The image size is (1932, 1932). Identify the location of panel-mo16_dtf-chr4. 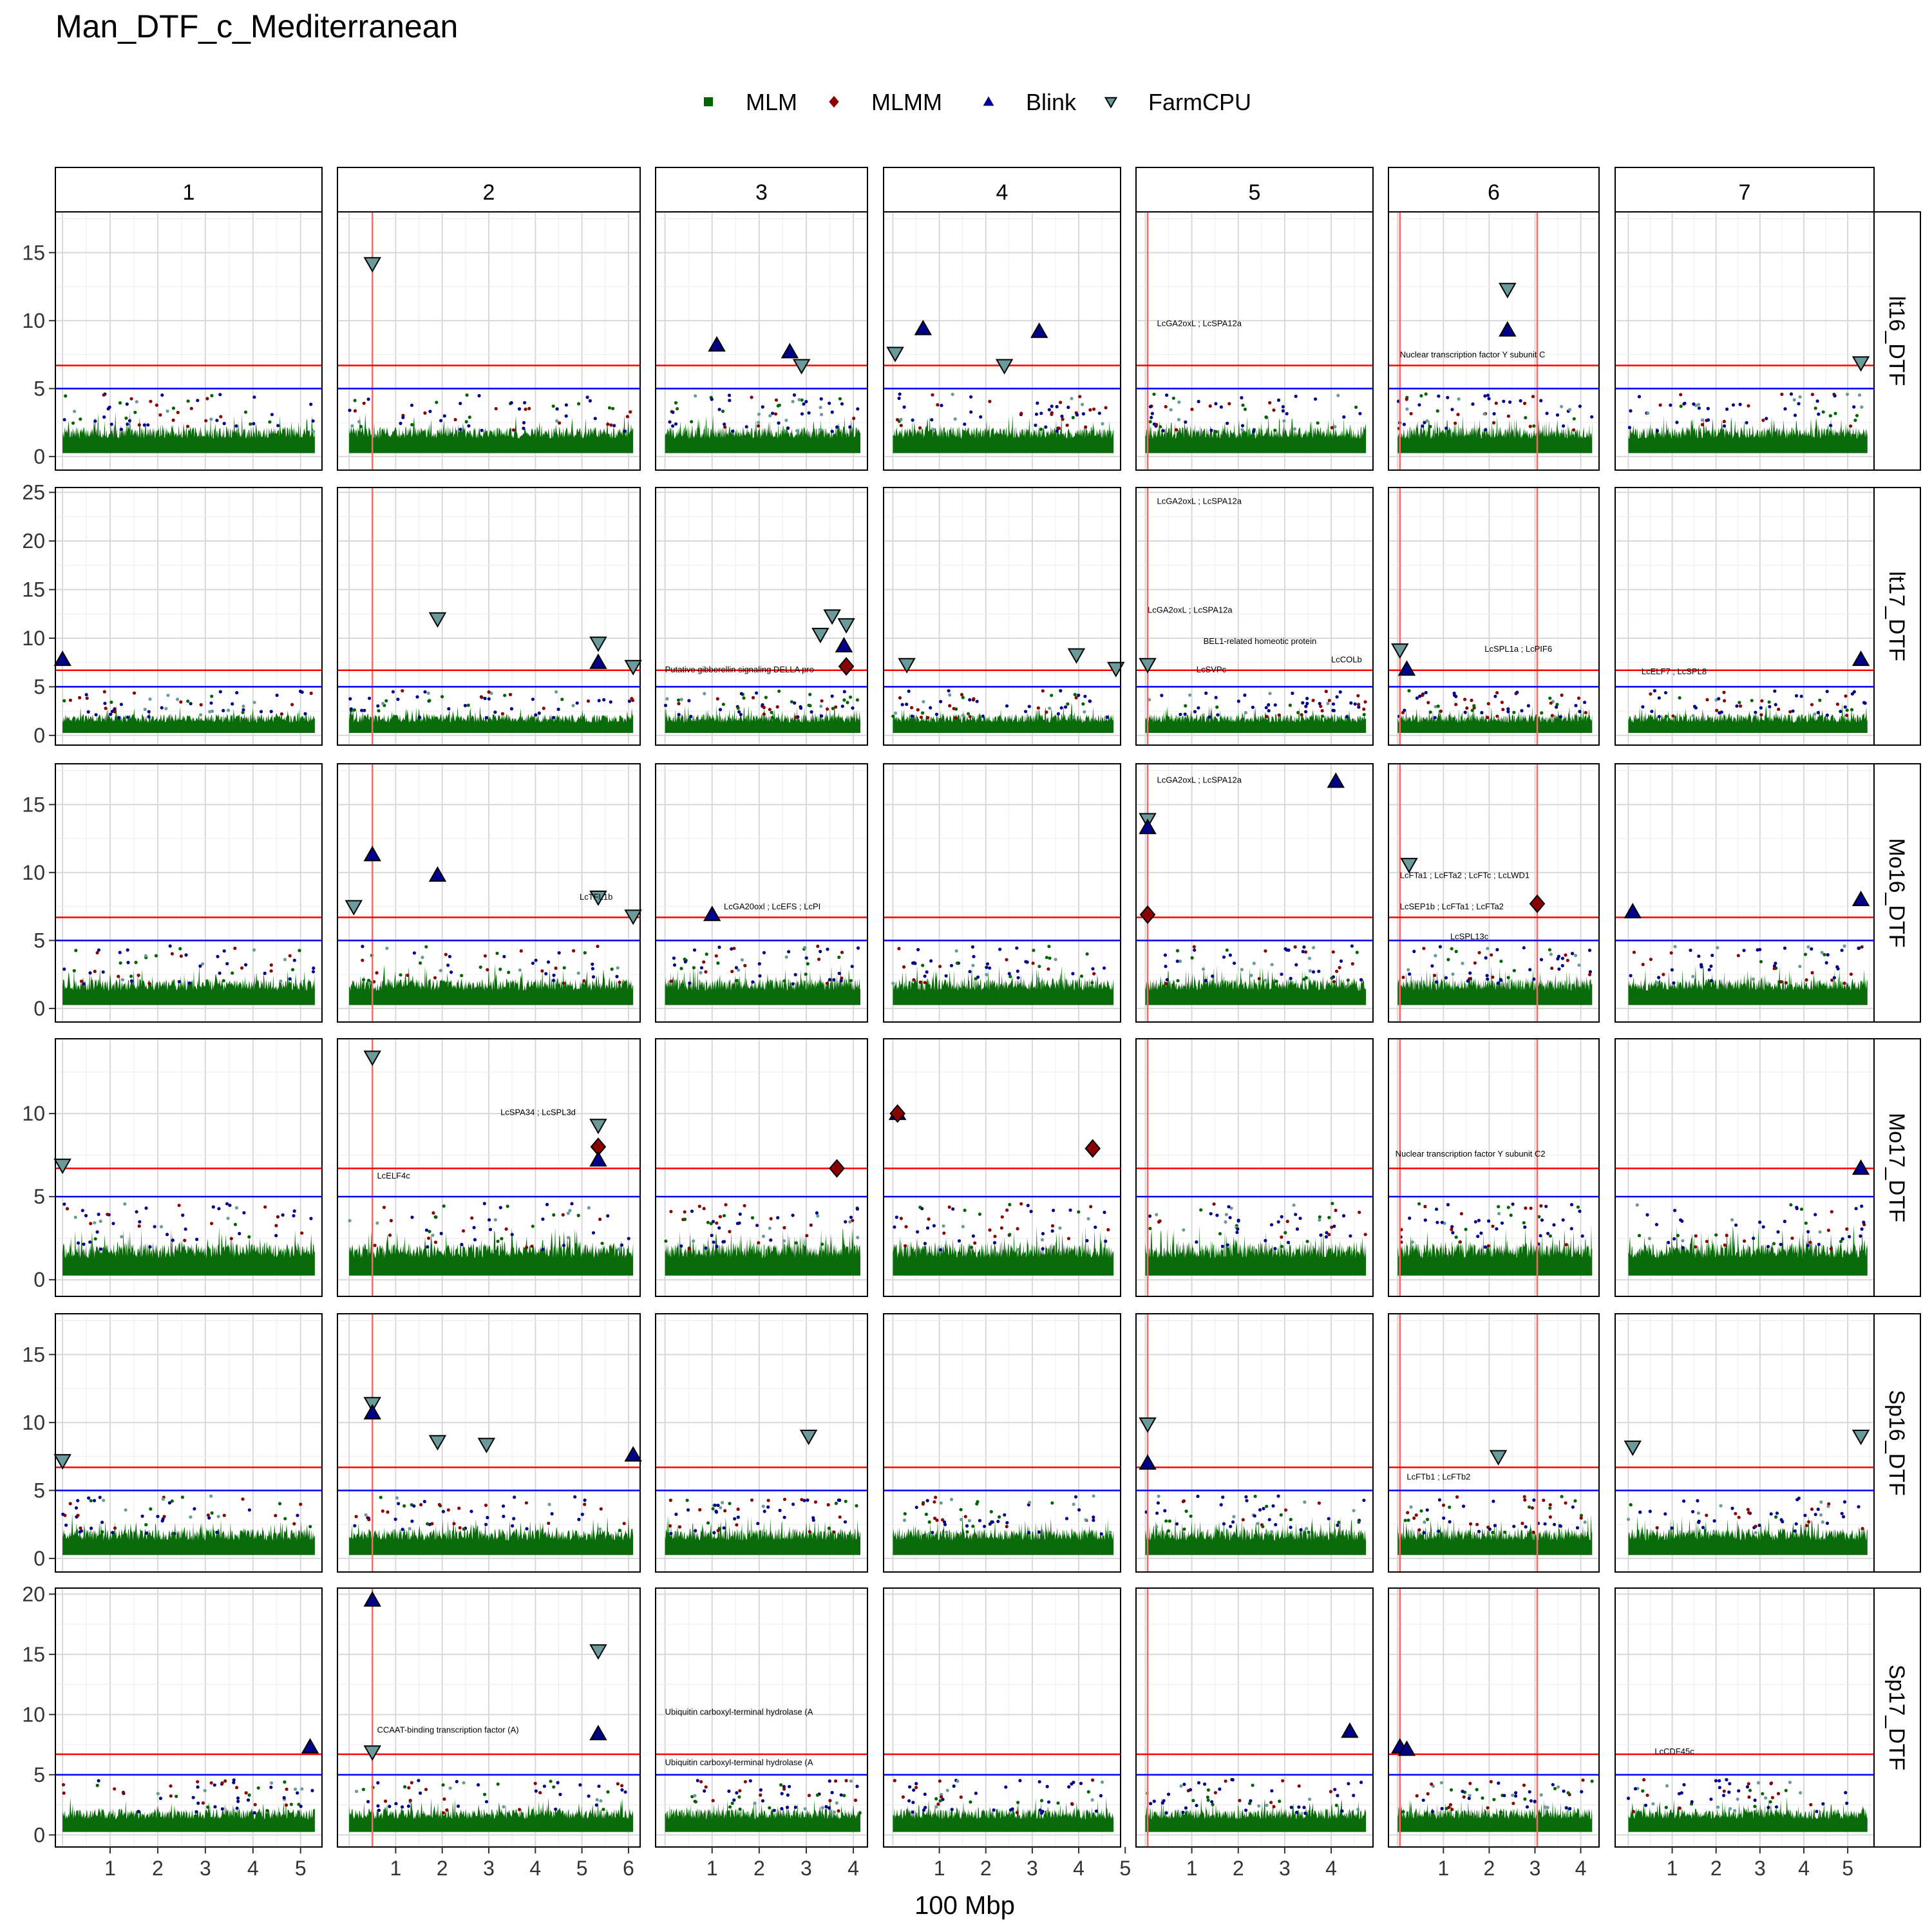
(1002, 893).